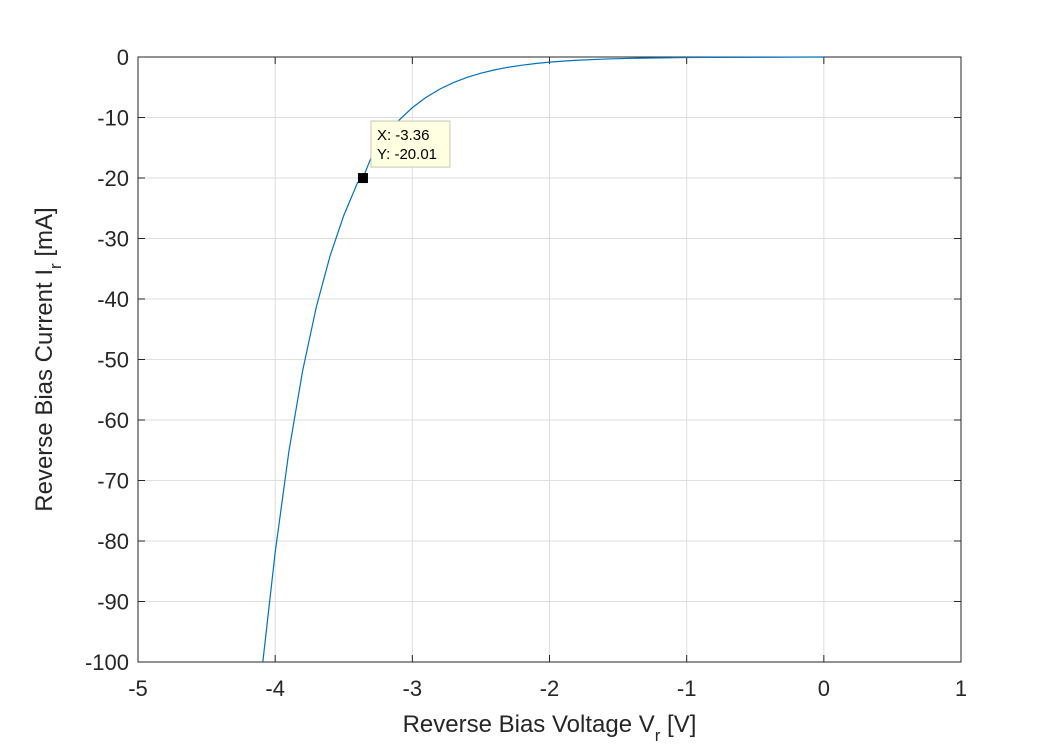 The height and width of the screenshot is (750, 1062). I want to click on x-axis-label: Reverse Bias Voltage Vr [V], so click(550, 728).